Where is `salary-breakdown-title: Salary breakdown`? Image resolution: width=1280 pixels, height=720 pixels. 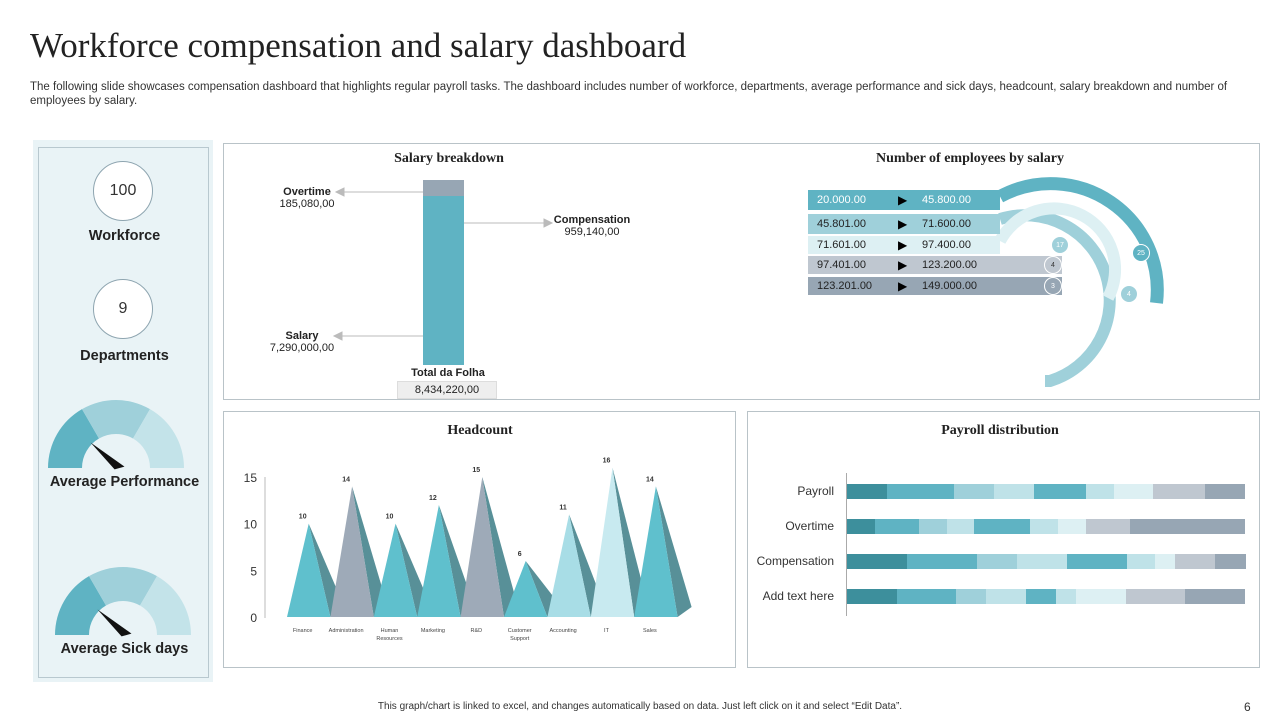 salary-breakdown-title: Salary breakdown is located at coordinates (449, 158).